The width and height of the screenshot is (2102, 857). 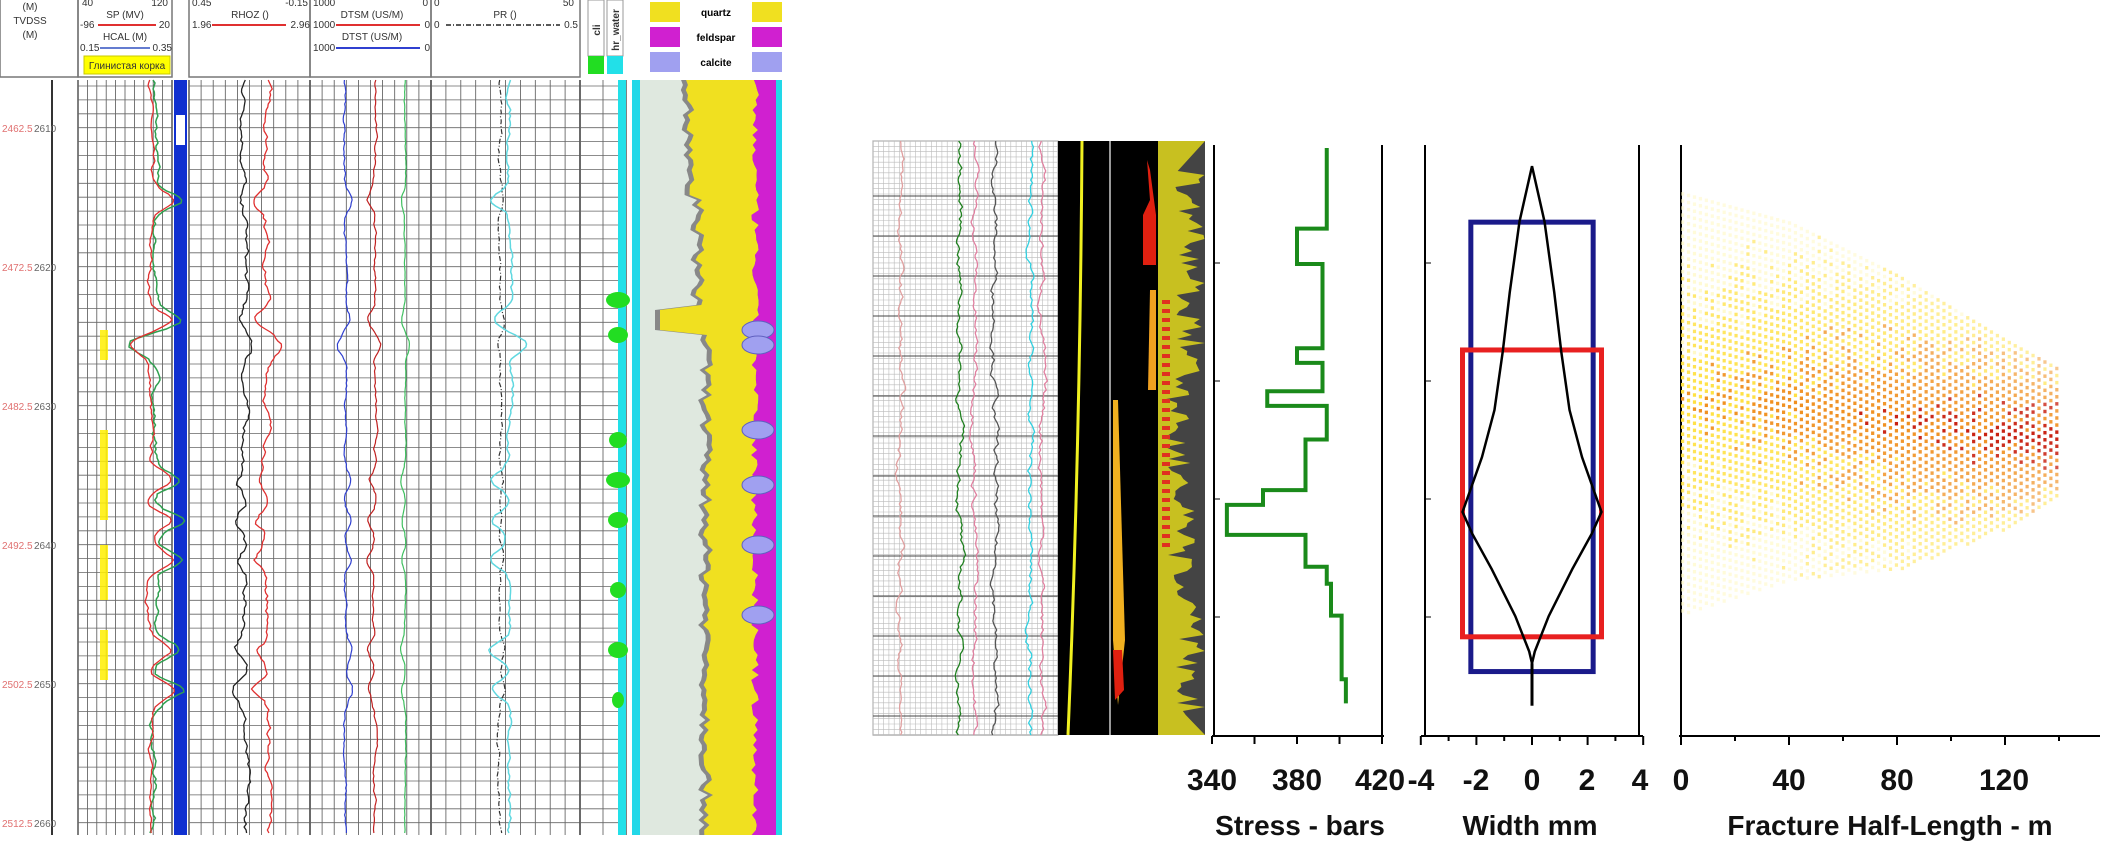 What do you see at coordinates (767, 37) in the screenshot?
I see `legend-swatch-right` at bounding box center [767, 37].